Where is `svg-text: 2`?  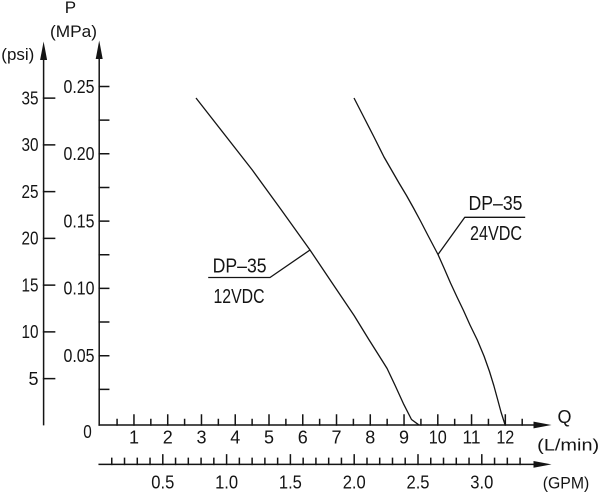
svg-text: 2 is located at coordinates (168, 437).